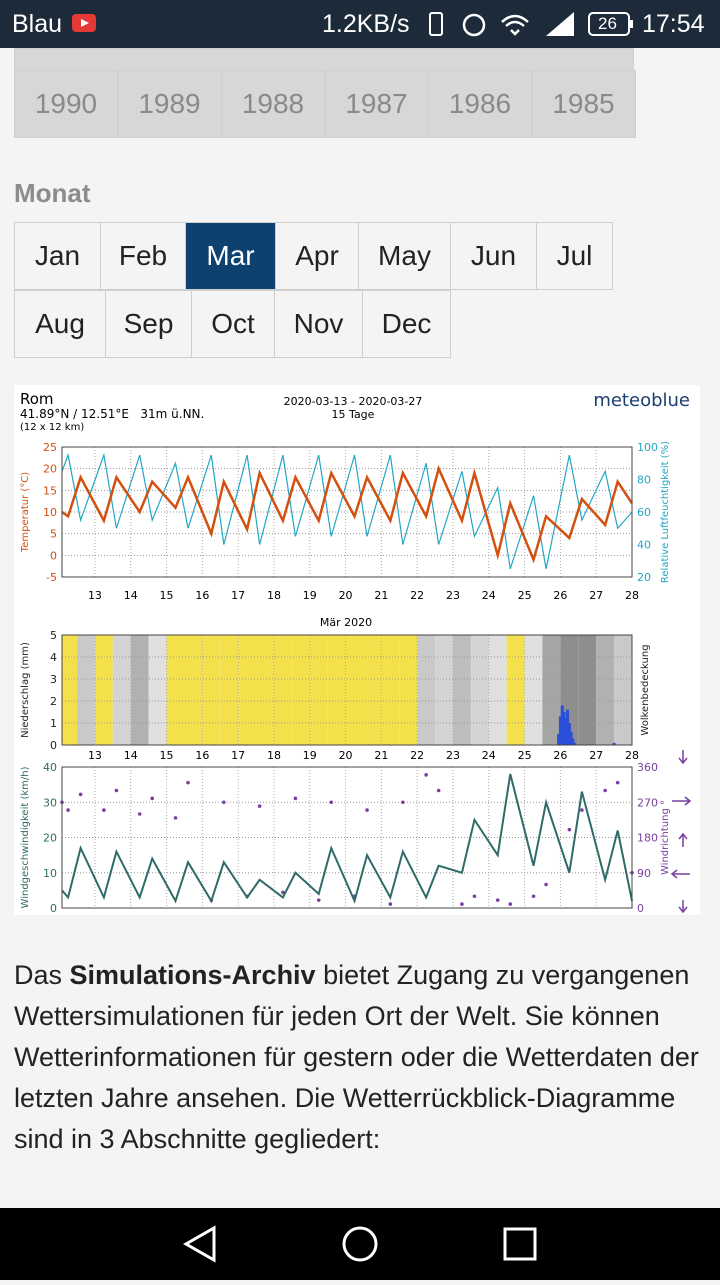 The height and width of the screenshot is (1285, 720). Describe the element at coordinates (148, 324) in the screenshot. I see `month-cell: Sep` at that location.